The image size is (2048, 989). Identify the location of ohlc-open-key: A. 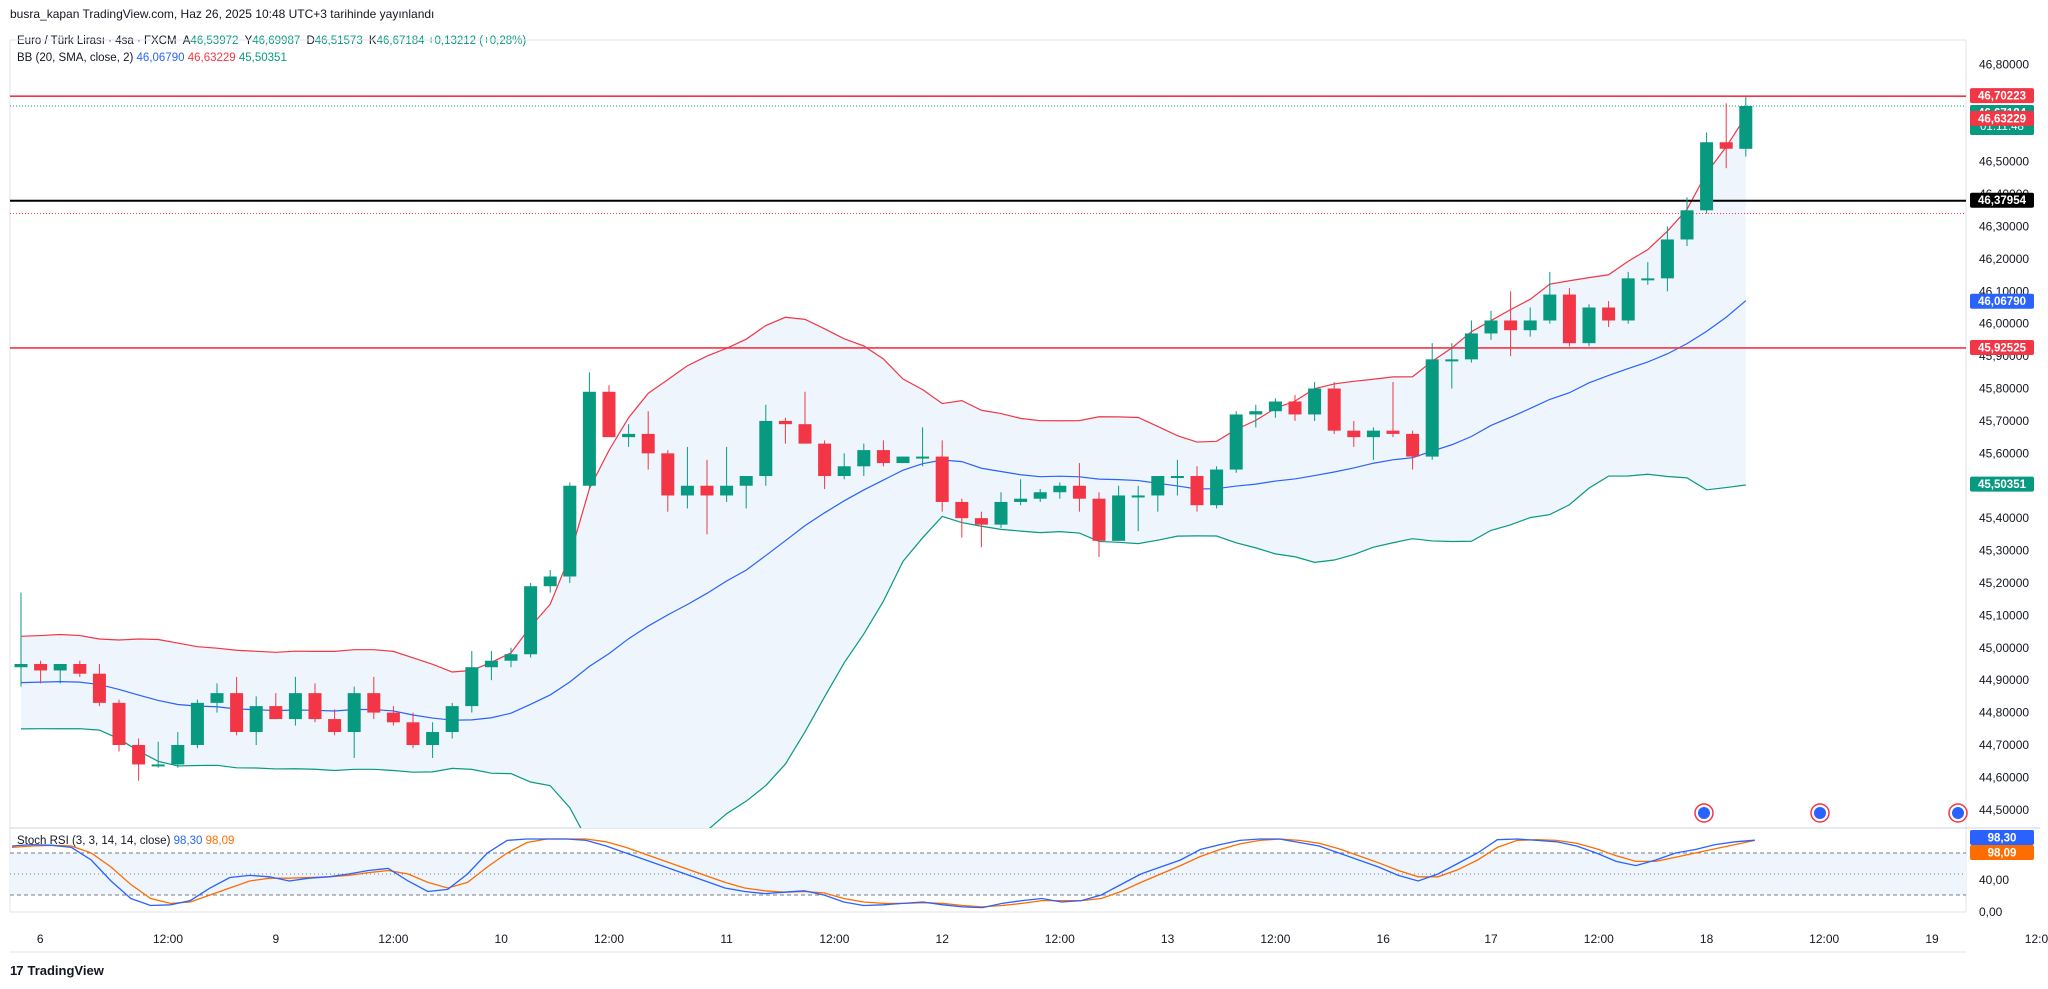
(186, 41).